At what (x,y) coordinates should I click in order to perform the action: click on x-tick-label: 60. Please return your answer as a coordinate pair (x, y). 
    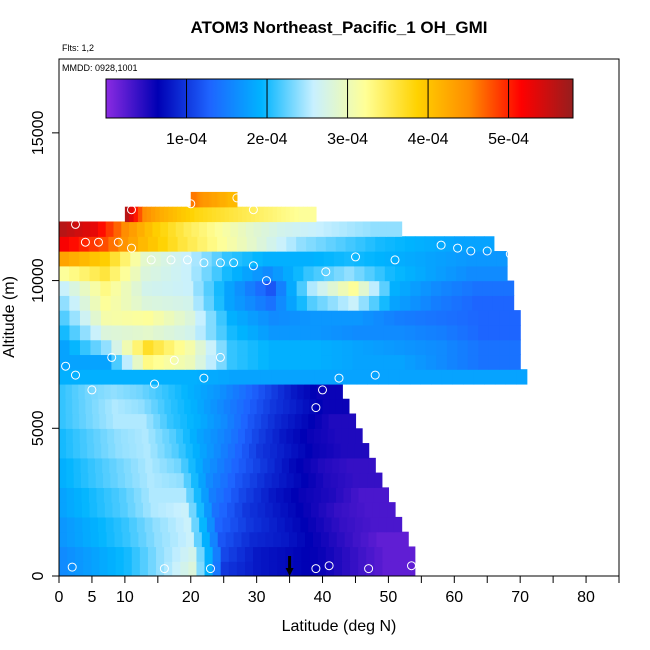
    Looking at the image, I should click on (454, 597).